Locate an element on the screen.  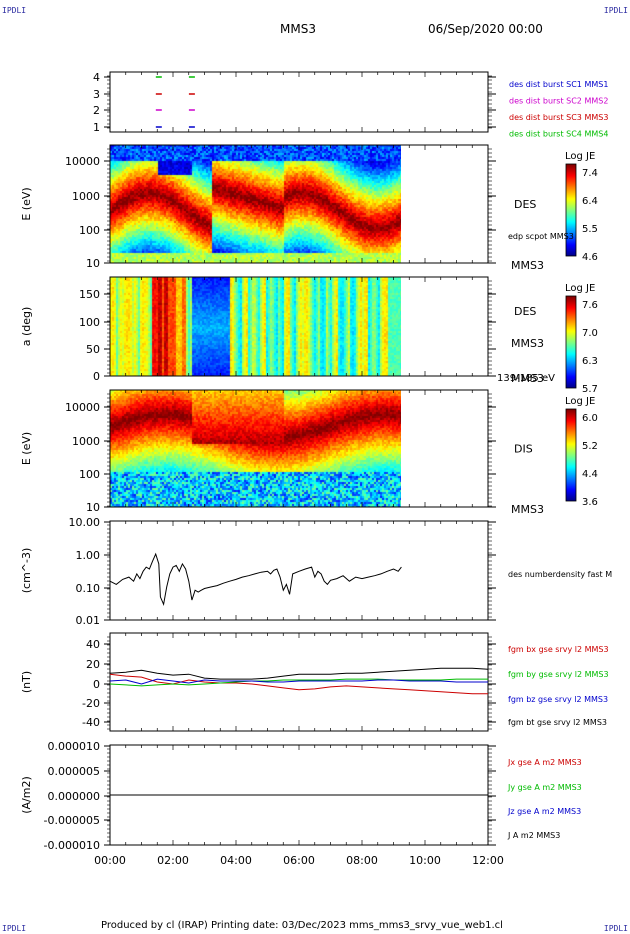
magnetic-ytick-label: -20 is located at coordinates (91, 703).